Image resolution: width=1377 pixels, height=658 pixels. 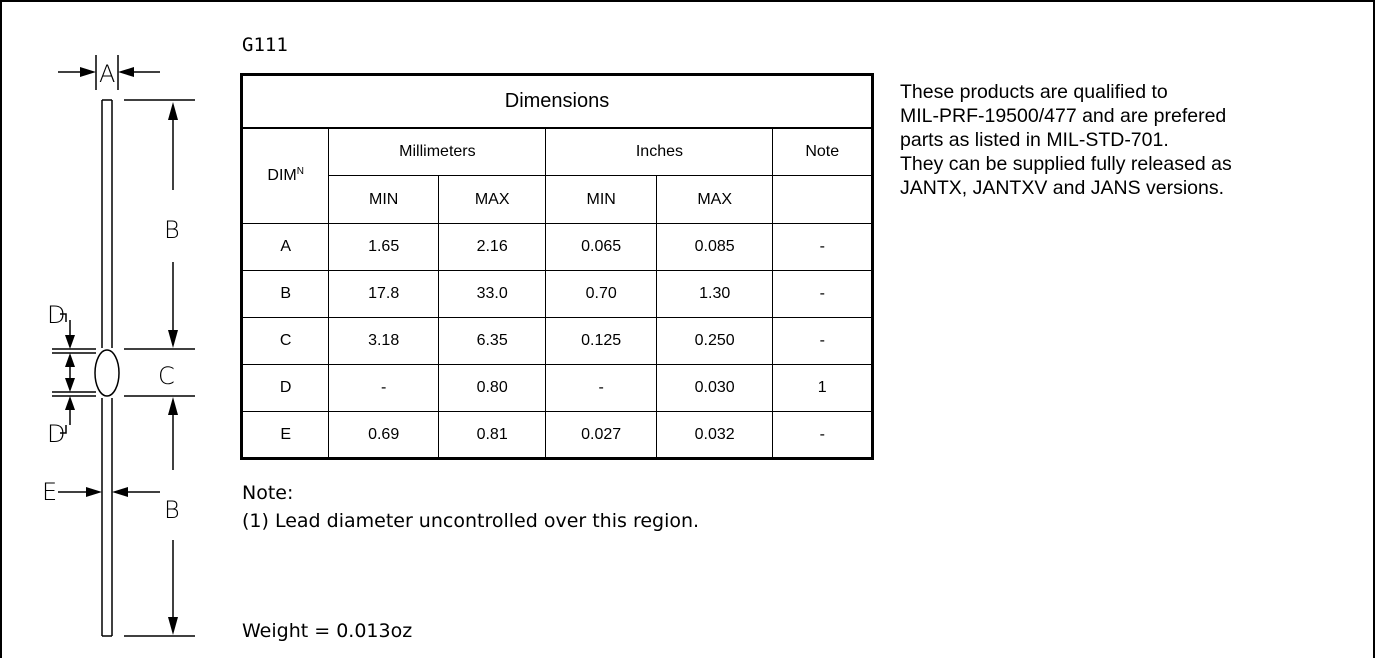 I want to click on row-in-min: 0.027, so click(x=601, y=435).